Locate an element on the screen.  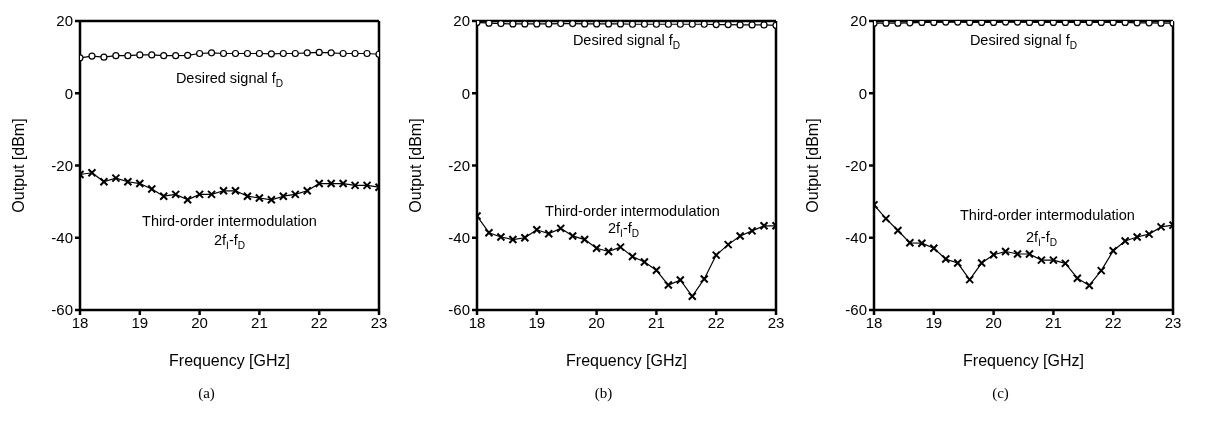
x-tick-label: 22 is located at coordinates (1113, 322).